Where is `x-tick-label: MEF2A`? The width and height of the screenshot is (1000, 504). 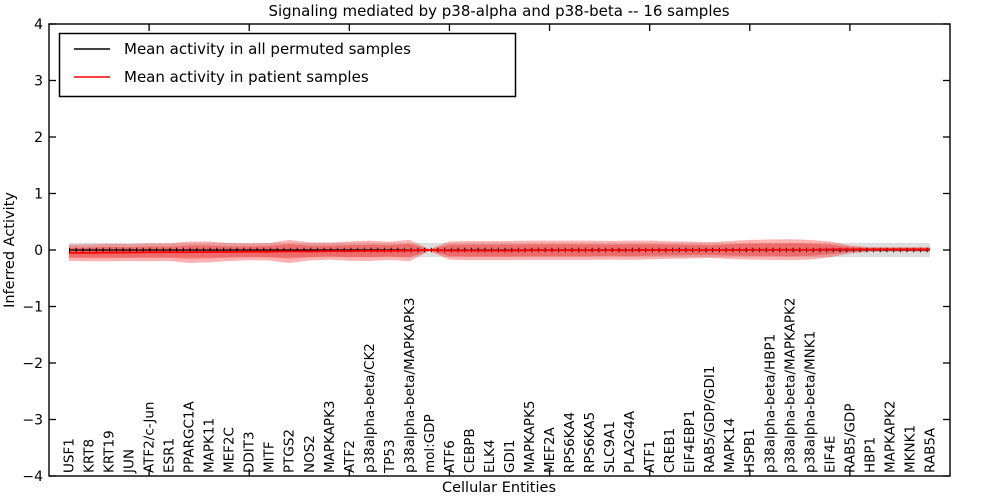
x-tick-label: MEF2A is located at coordinates (550, 449).